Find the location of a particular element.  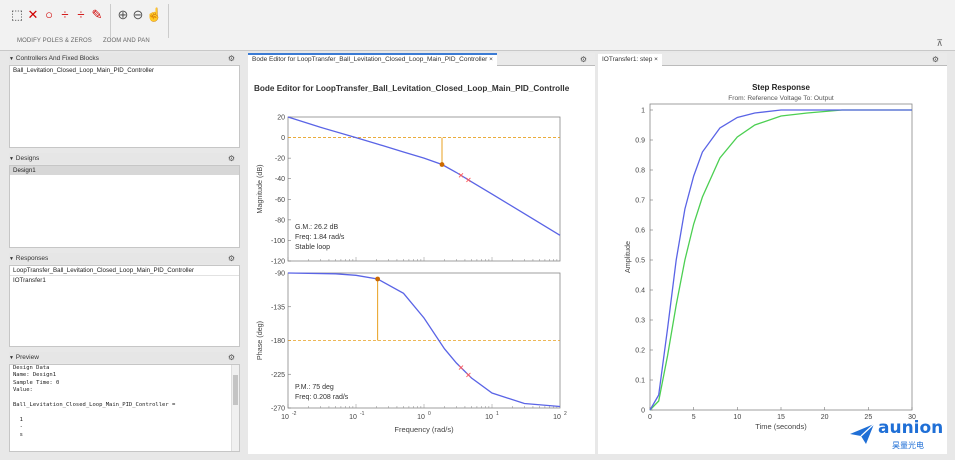

x-tick-exponent: 0 is located at coordinates (429, 414).